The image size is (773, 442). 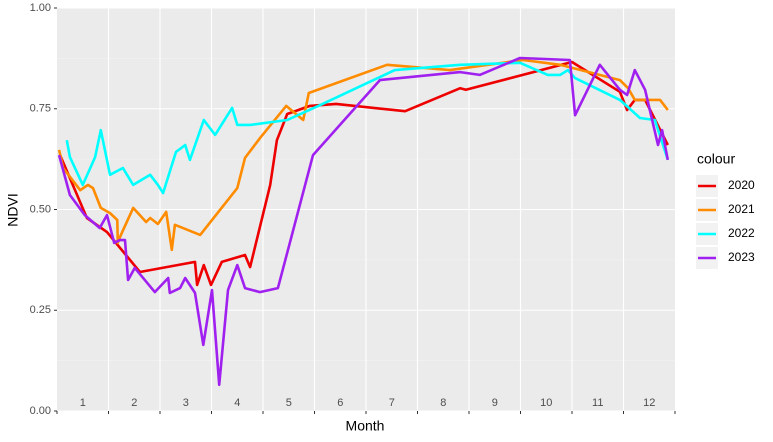 I want to click on x-tick-label: 11, so click(x=597, y=403).